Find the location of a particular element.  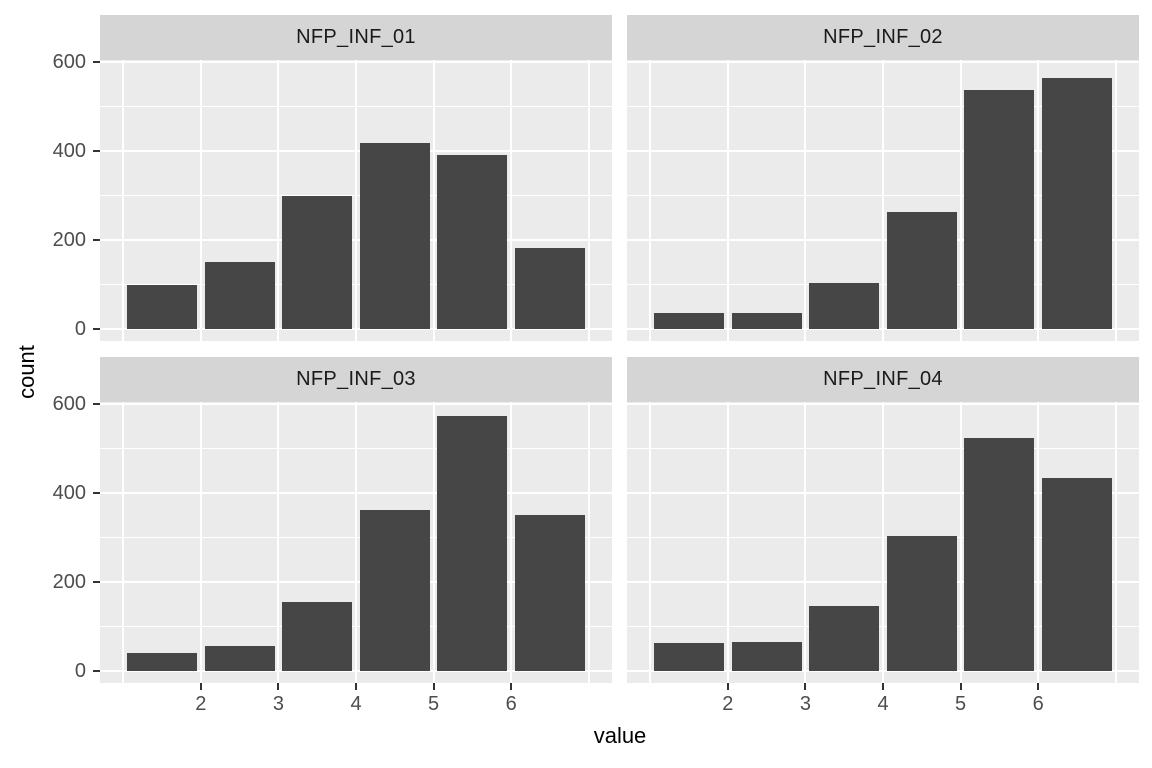

facet-strip: NFP_INF_04 is located at coordinates (883, 379).